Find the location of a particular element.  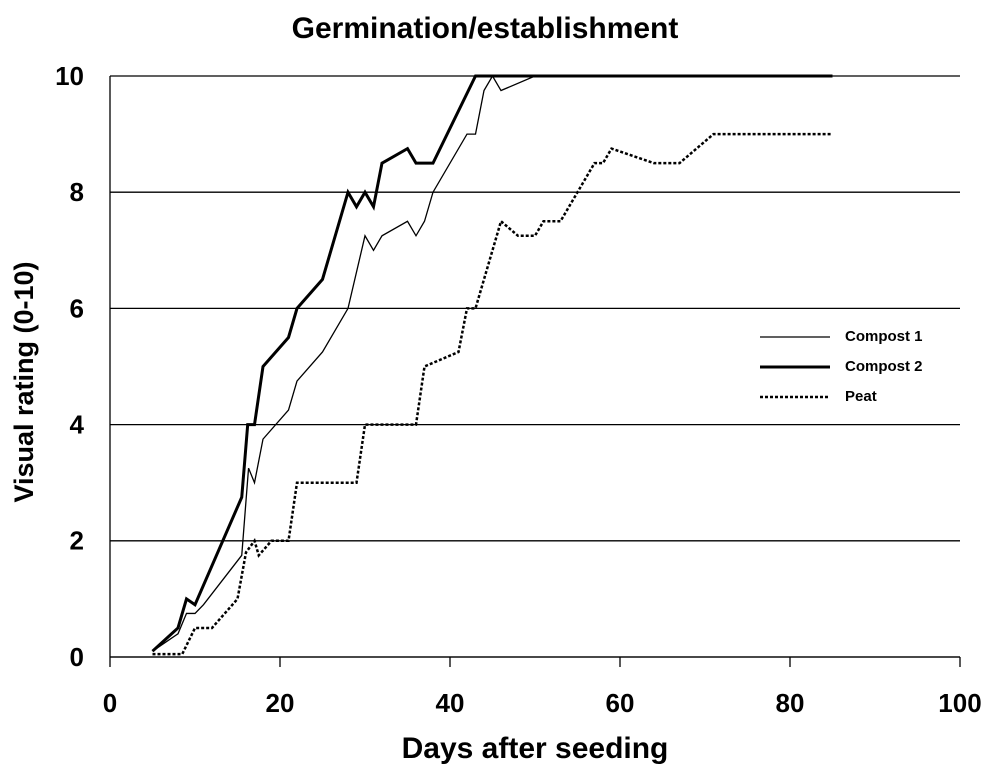

x-tick-label: 100 is located at coordinates (959, 703).